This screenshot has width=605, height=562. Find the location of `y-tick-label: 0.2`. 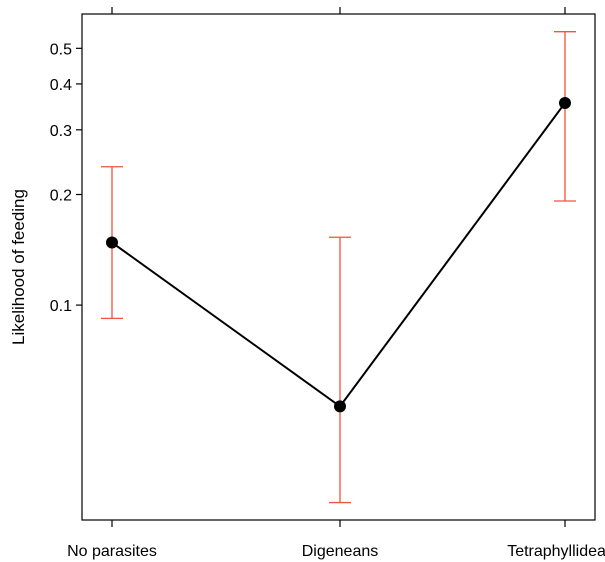

y-tick-label: 0.2 is located at coordinates (61, 196).